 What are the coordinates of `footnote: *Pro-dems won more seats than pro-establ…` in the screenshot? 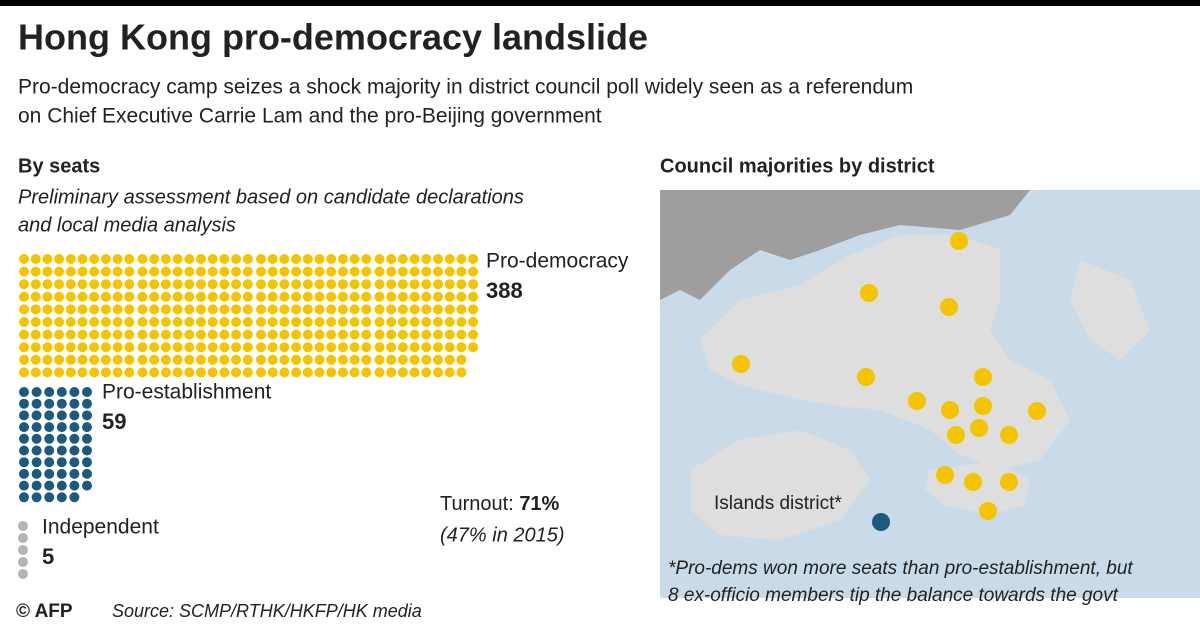 It's located at (900, 568).